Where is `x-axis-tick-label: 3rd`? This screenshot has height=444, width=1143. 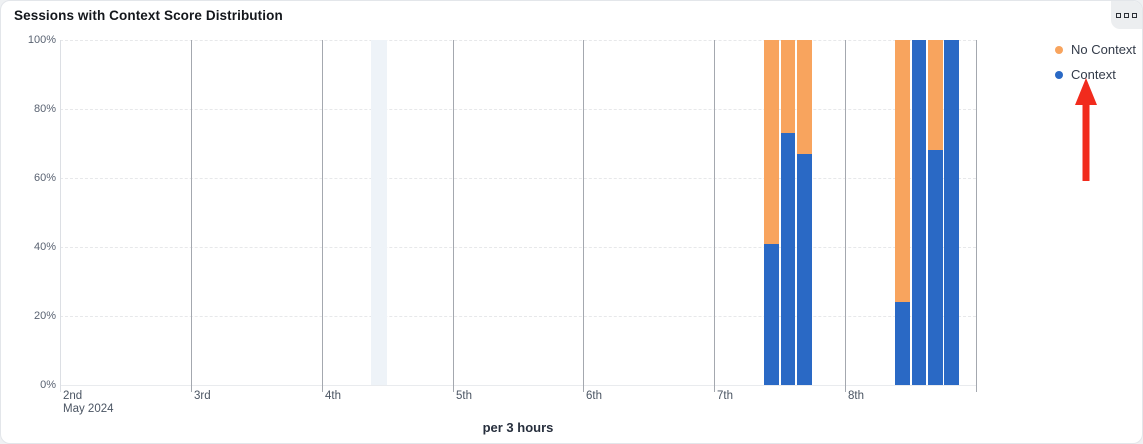 x-axis-tick-label: 3rd is located at coordinates (202, 396).